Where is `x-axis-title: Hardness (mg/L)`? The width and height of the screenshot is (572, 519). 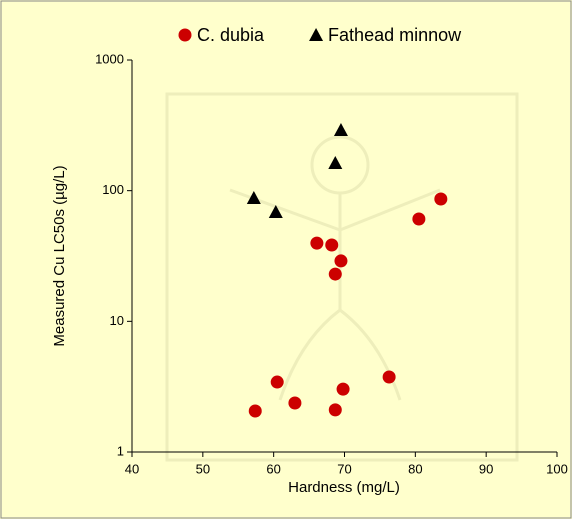 x-axis-title: Hardness (mg/L) is located at coordinates (344, 487).